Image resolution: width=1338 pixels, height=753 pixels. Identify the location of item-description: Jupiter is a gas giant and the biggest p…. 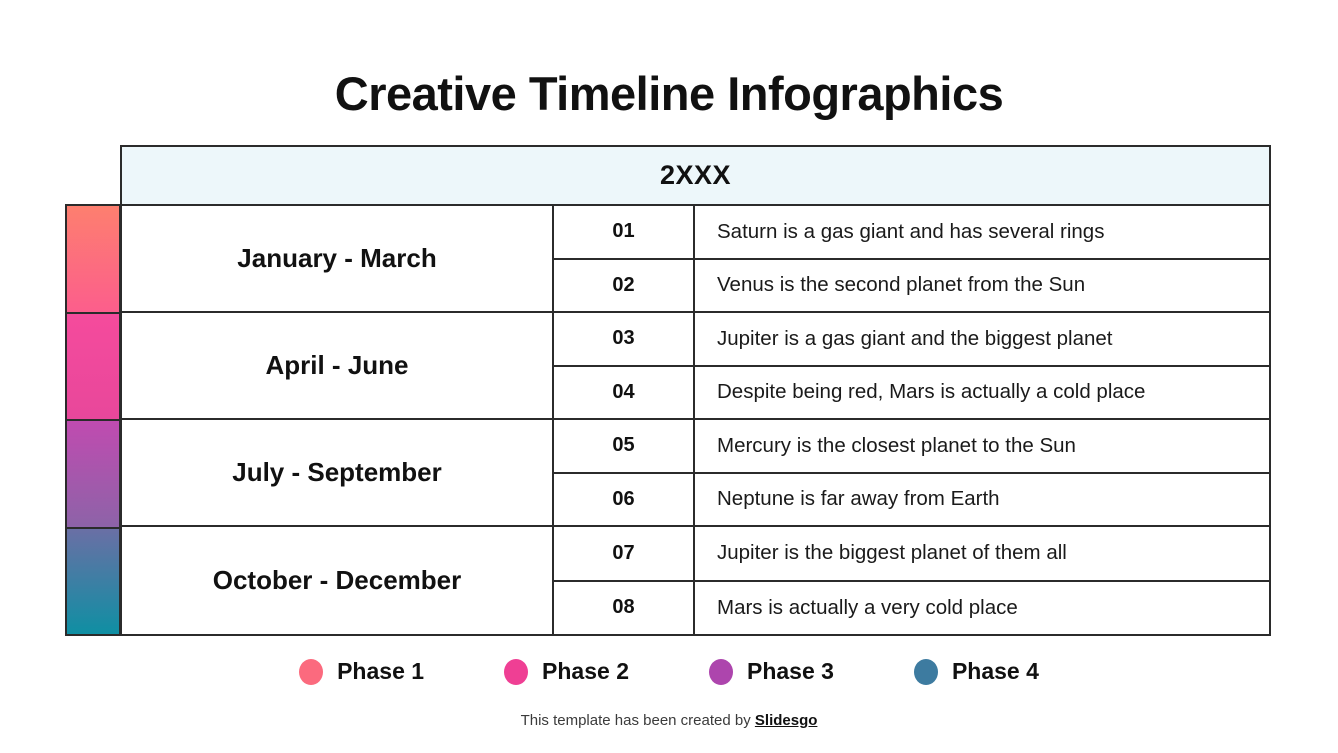
(915, 338).